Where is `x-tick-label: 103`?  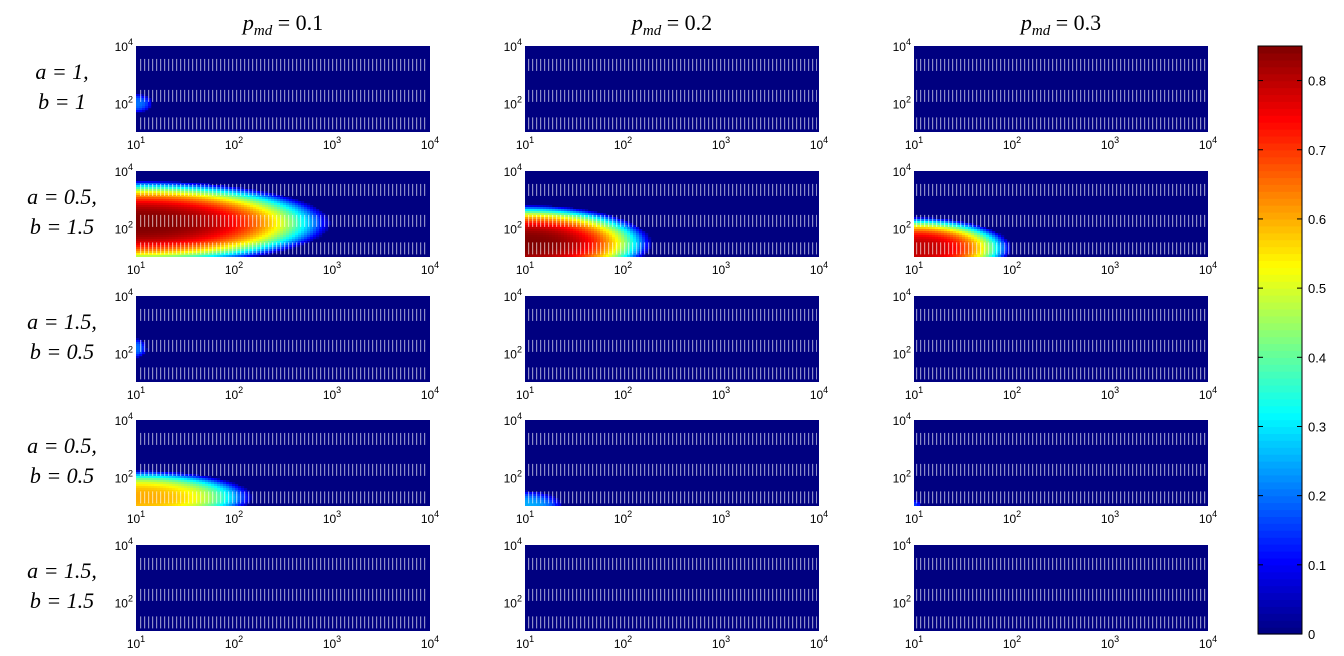 x-tick-label: 103 is located at coordinates (721, 642).